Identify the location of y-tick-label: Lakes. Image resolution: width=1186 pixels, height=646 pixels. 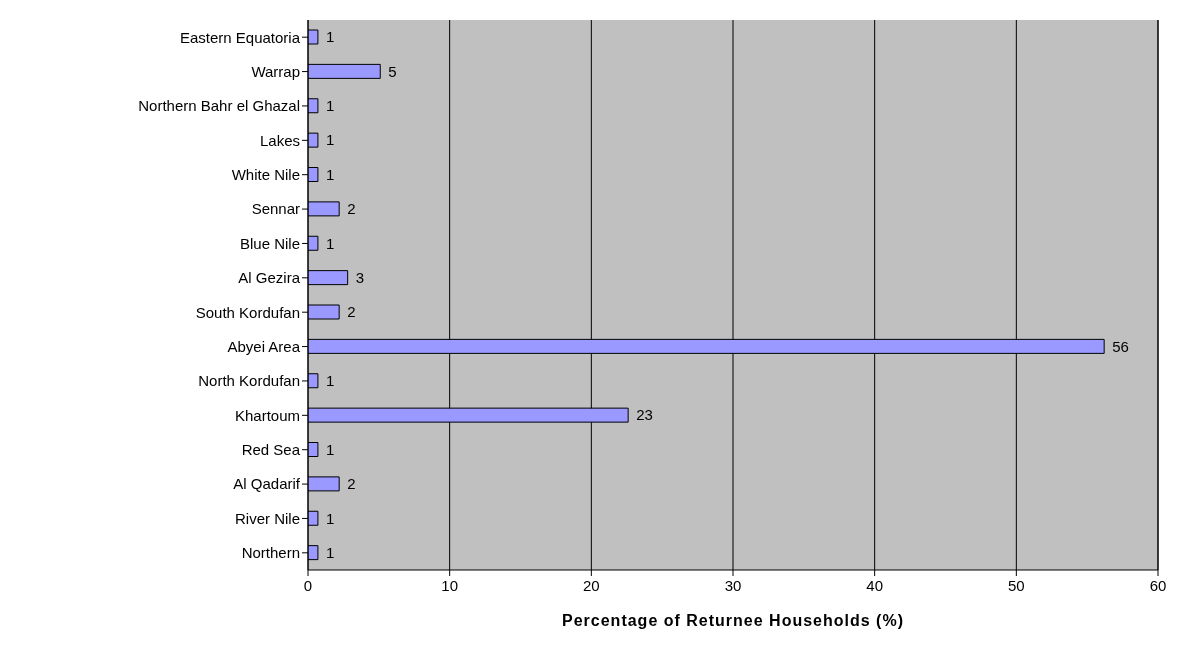
(279, 140).